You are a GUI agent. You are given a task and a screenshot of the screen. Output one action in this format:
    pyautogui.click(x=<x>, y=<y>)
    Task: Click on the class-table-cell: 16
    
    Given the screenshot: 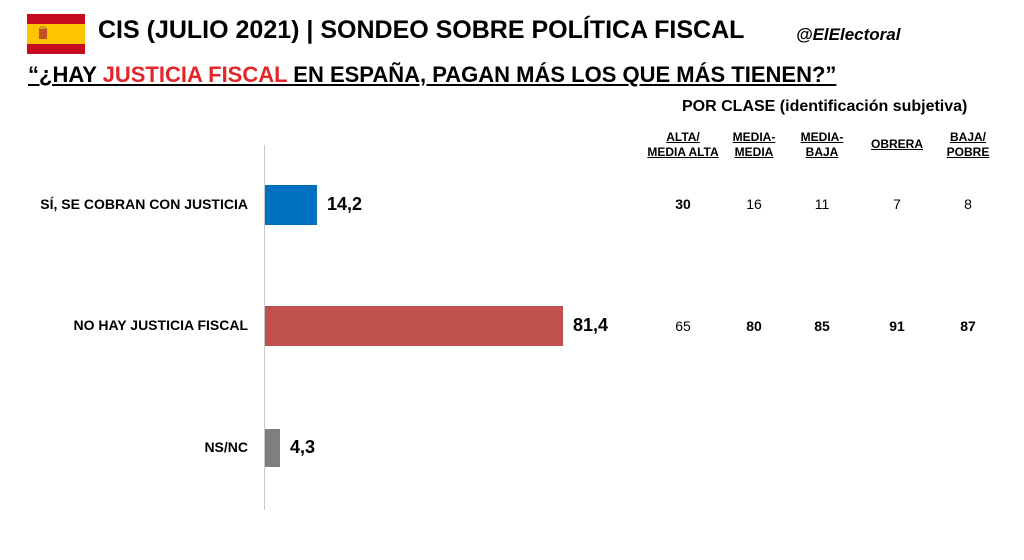 What is the action you would take?
    pyautogui.click(x=754, y=204)
    